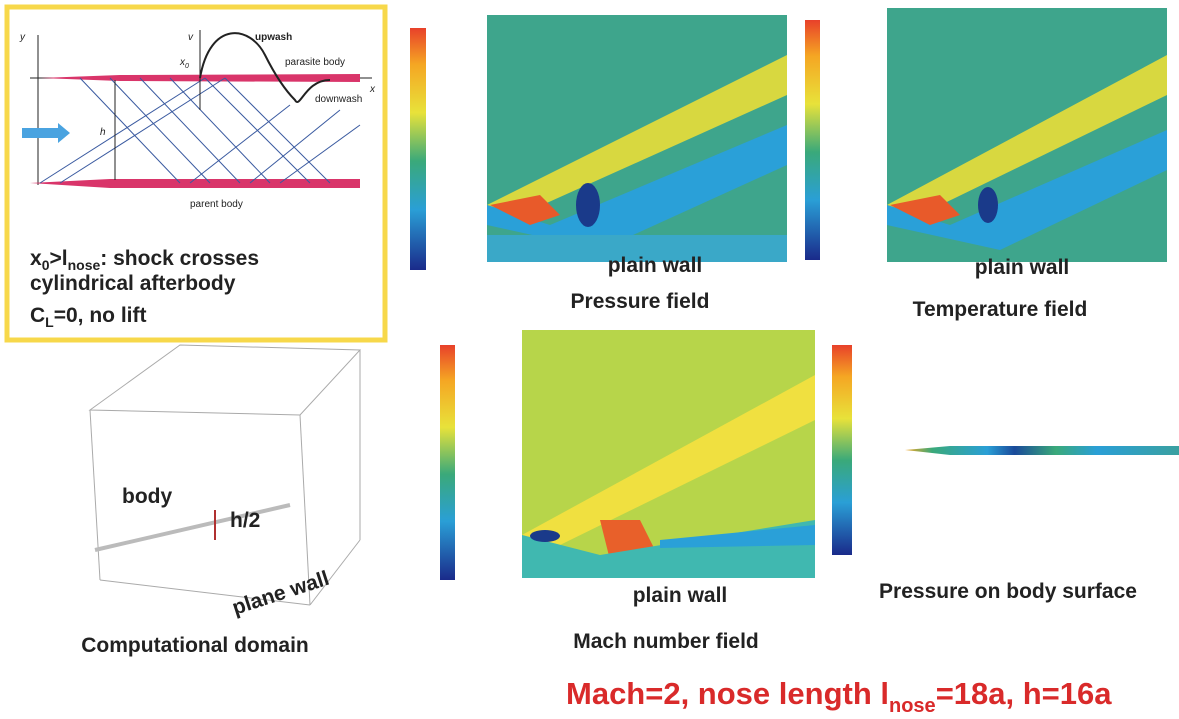 Image resolution: width=1179 pixels, height=719 pixels. Describe the element at coordinates (147, 496) in the screenshot. I see `label: body` at that location.